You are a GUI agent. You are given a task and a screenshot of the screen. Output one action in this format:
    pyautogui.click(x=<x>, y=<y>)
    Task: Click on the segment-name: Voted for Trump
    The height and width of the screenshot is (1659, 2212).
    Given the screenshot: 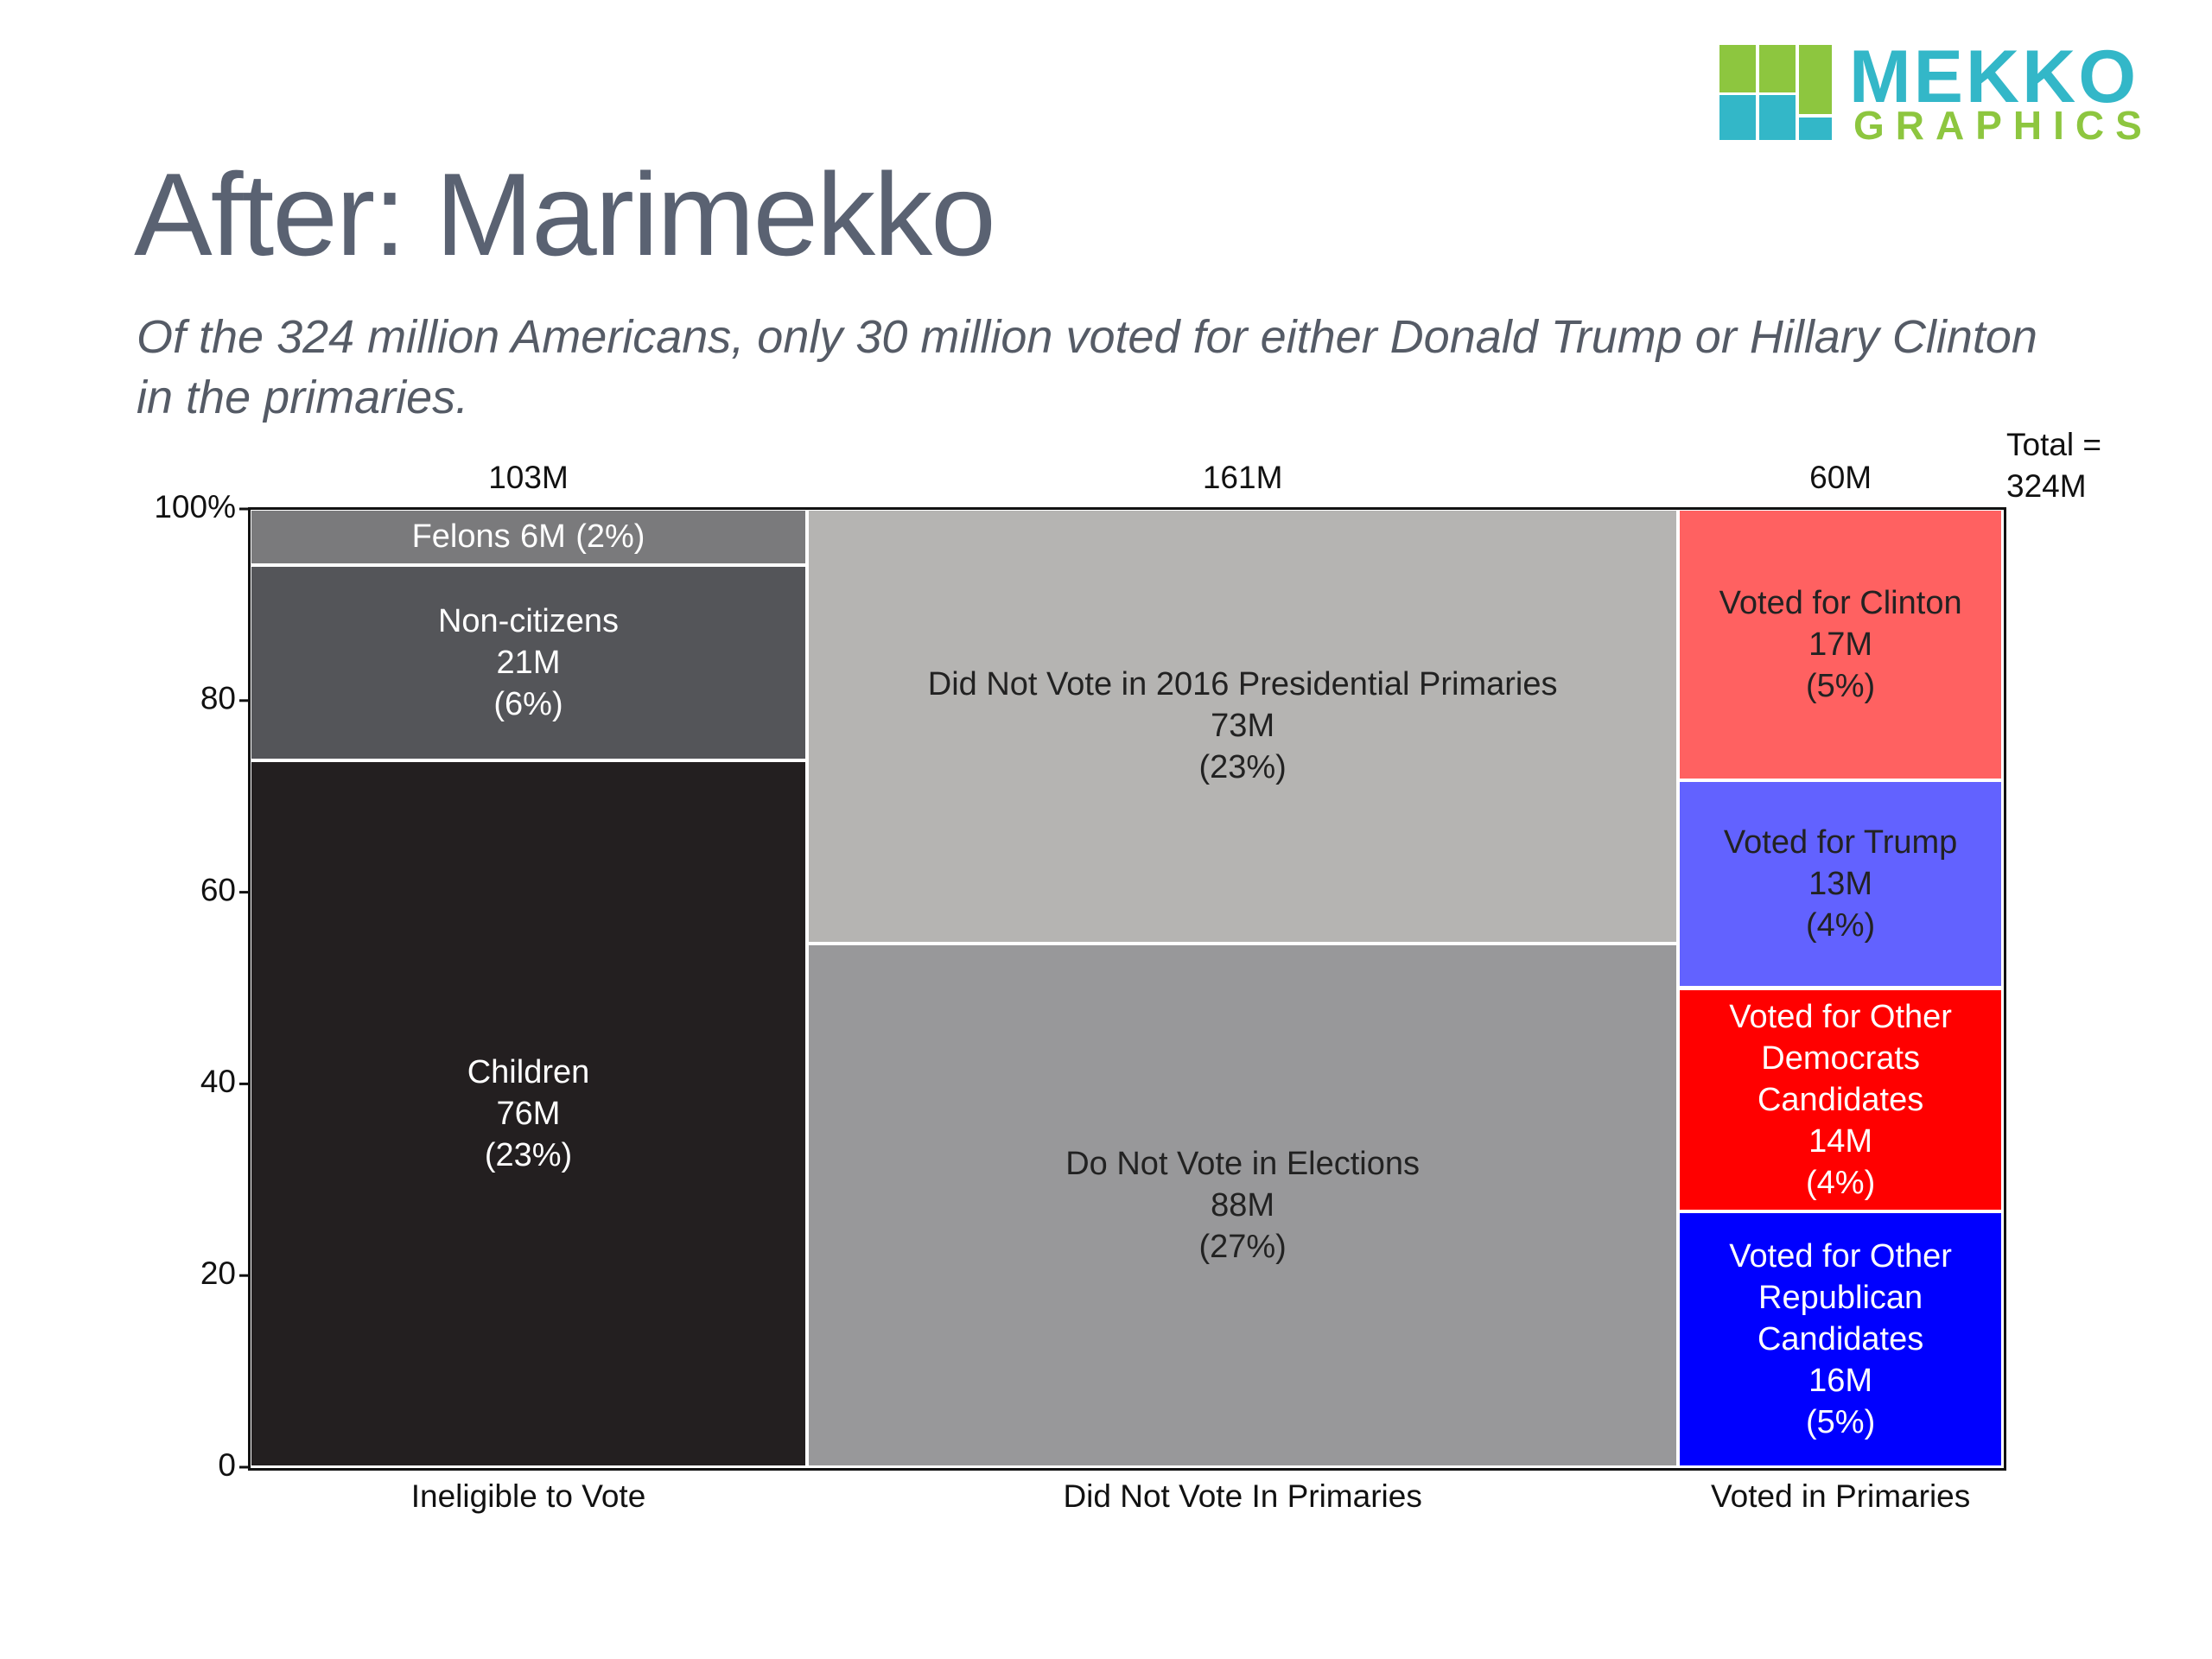 What is the action you would take?
    pyautogui.click(x=1840, y=842)
    